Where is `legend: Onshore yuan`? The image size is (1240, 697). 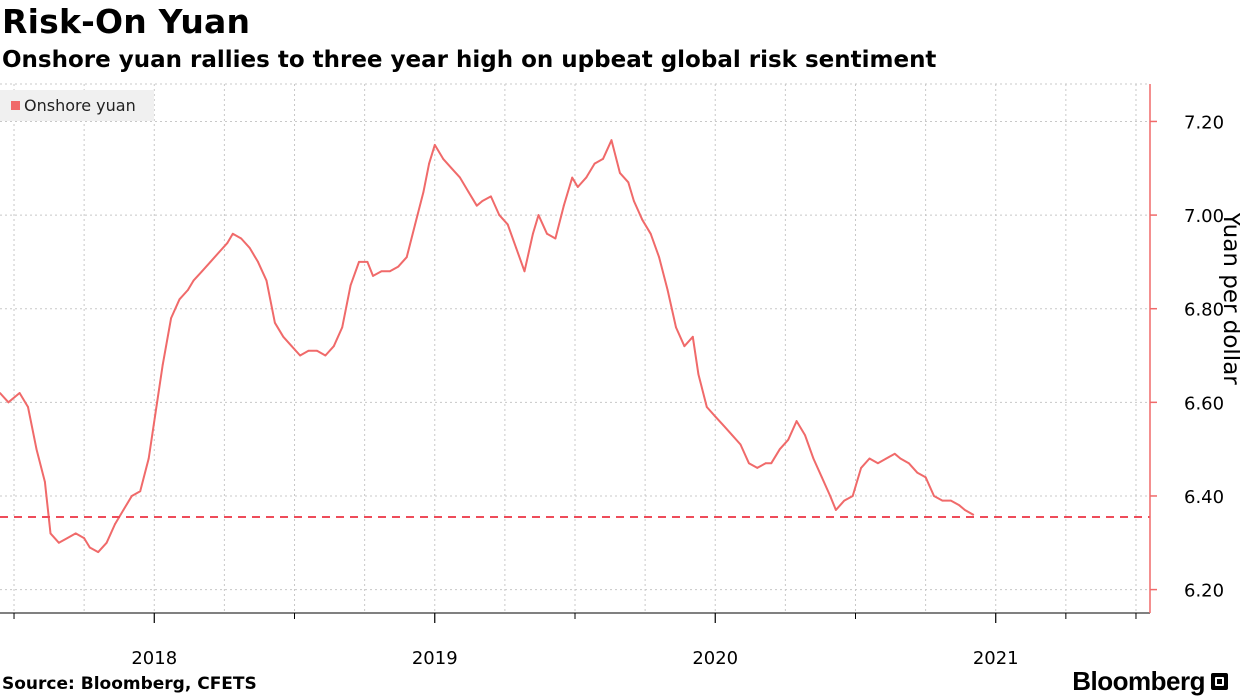 legend: Onshore yuan is located at coordinates (77, 105).